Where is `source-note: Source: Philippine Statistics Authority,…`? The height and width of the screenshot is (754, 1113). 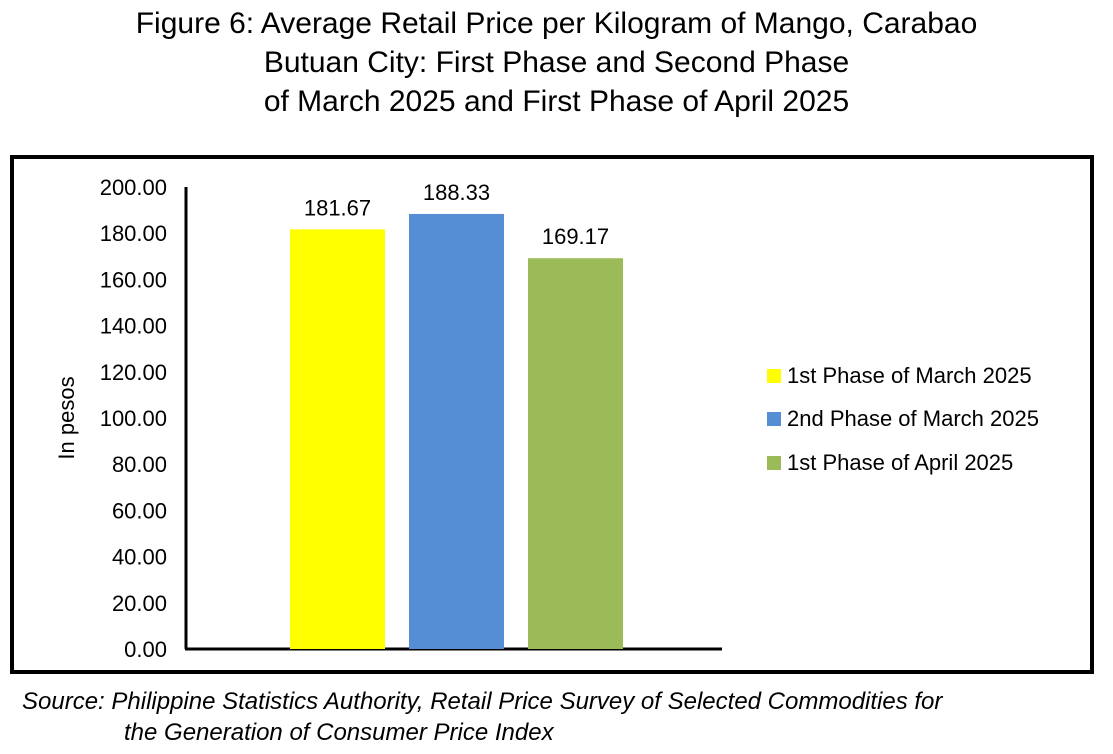 source-note: Source: Philippine Statistics Authority,… is located at coordinates (482, 717).